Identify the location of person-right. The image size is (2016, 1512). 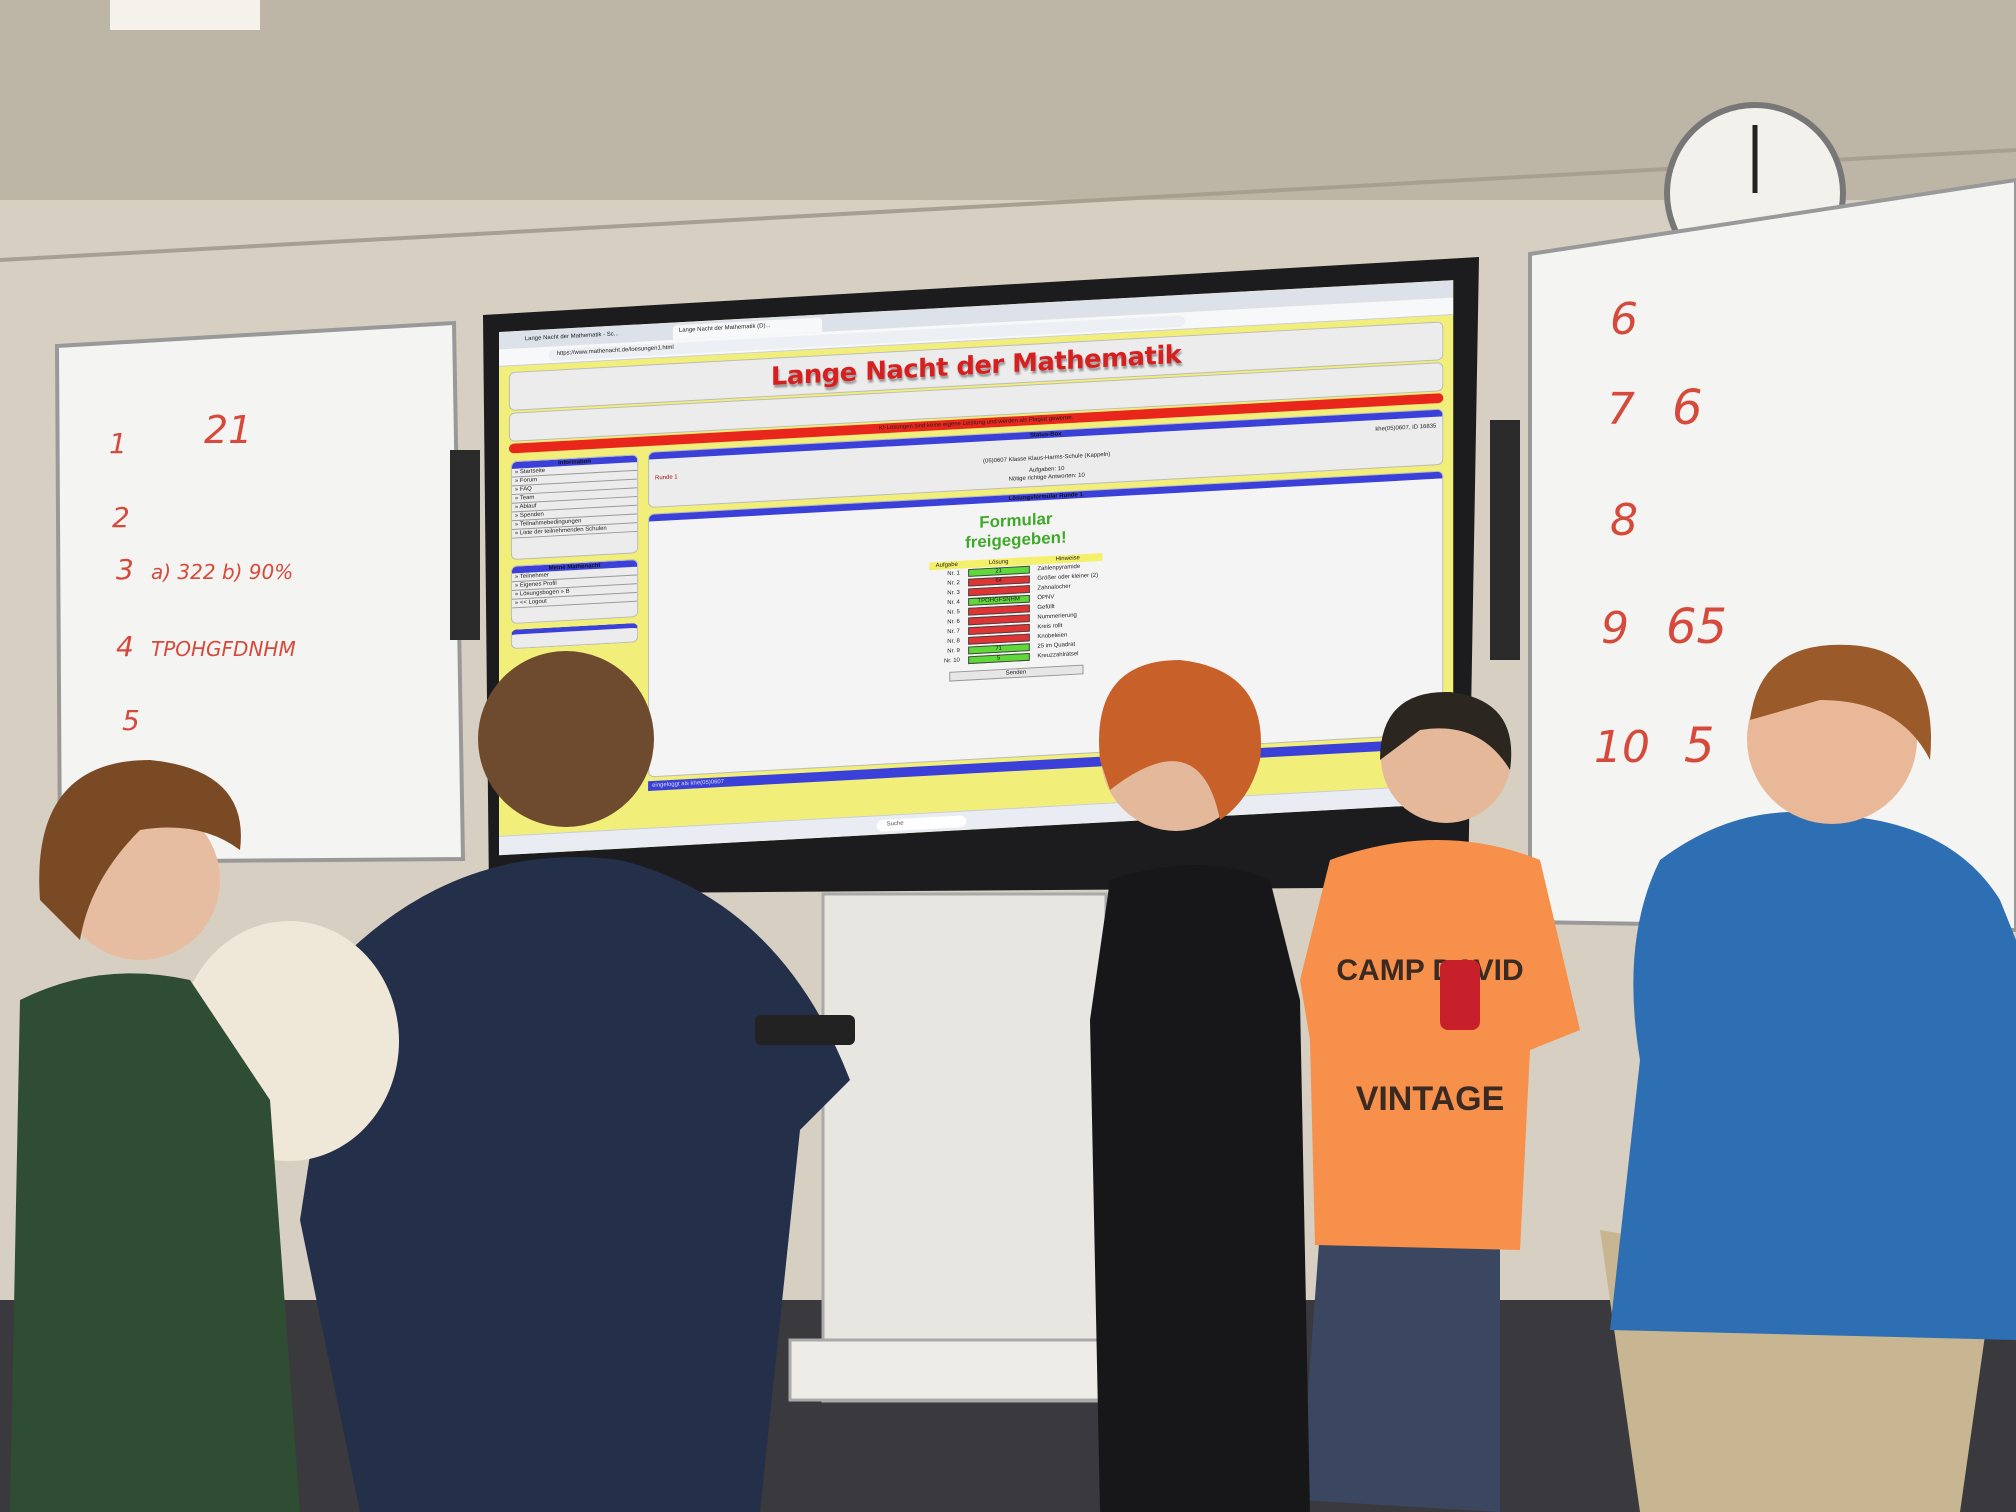
(1808, 1078).